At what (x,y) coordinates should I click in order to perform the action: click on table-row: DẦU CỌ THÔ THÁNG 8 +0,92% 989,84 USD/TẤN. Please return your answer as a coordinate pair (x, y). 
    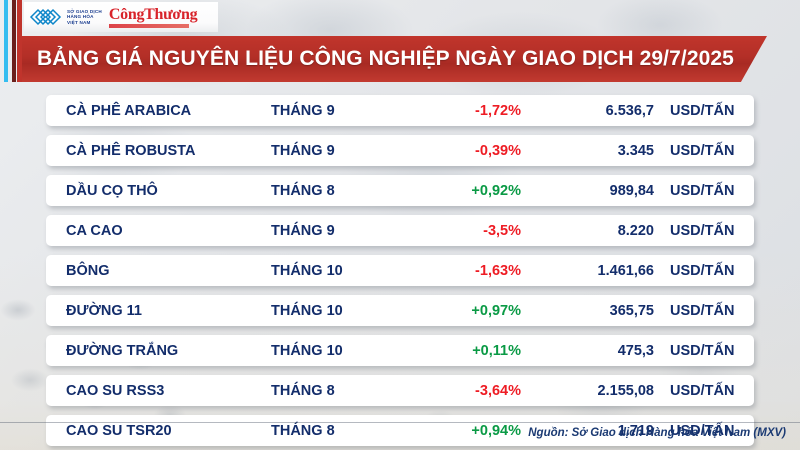
    Looking at the image, I should click on (400, 190).